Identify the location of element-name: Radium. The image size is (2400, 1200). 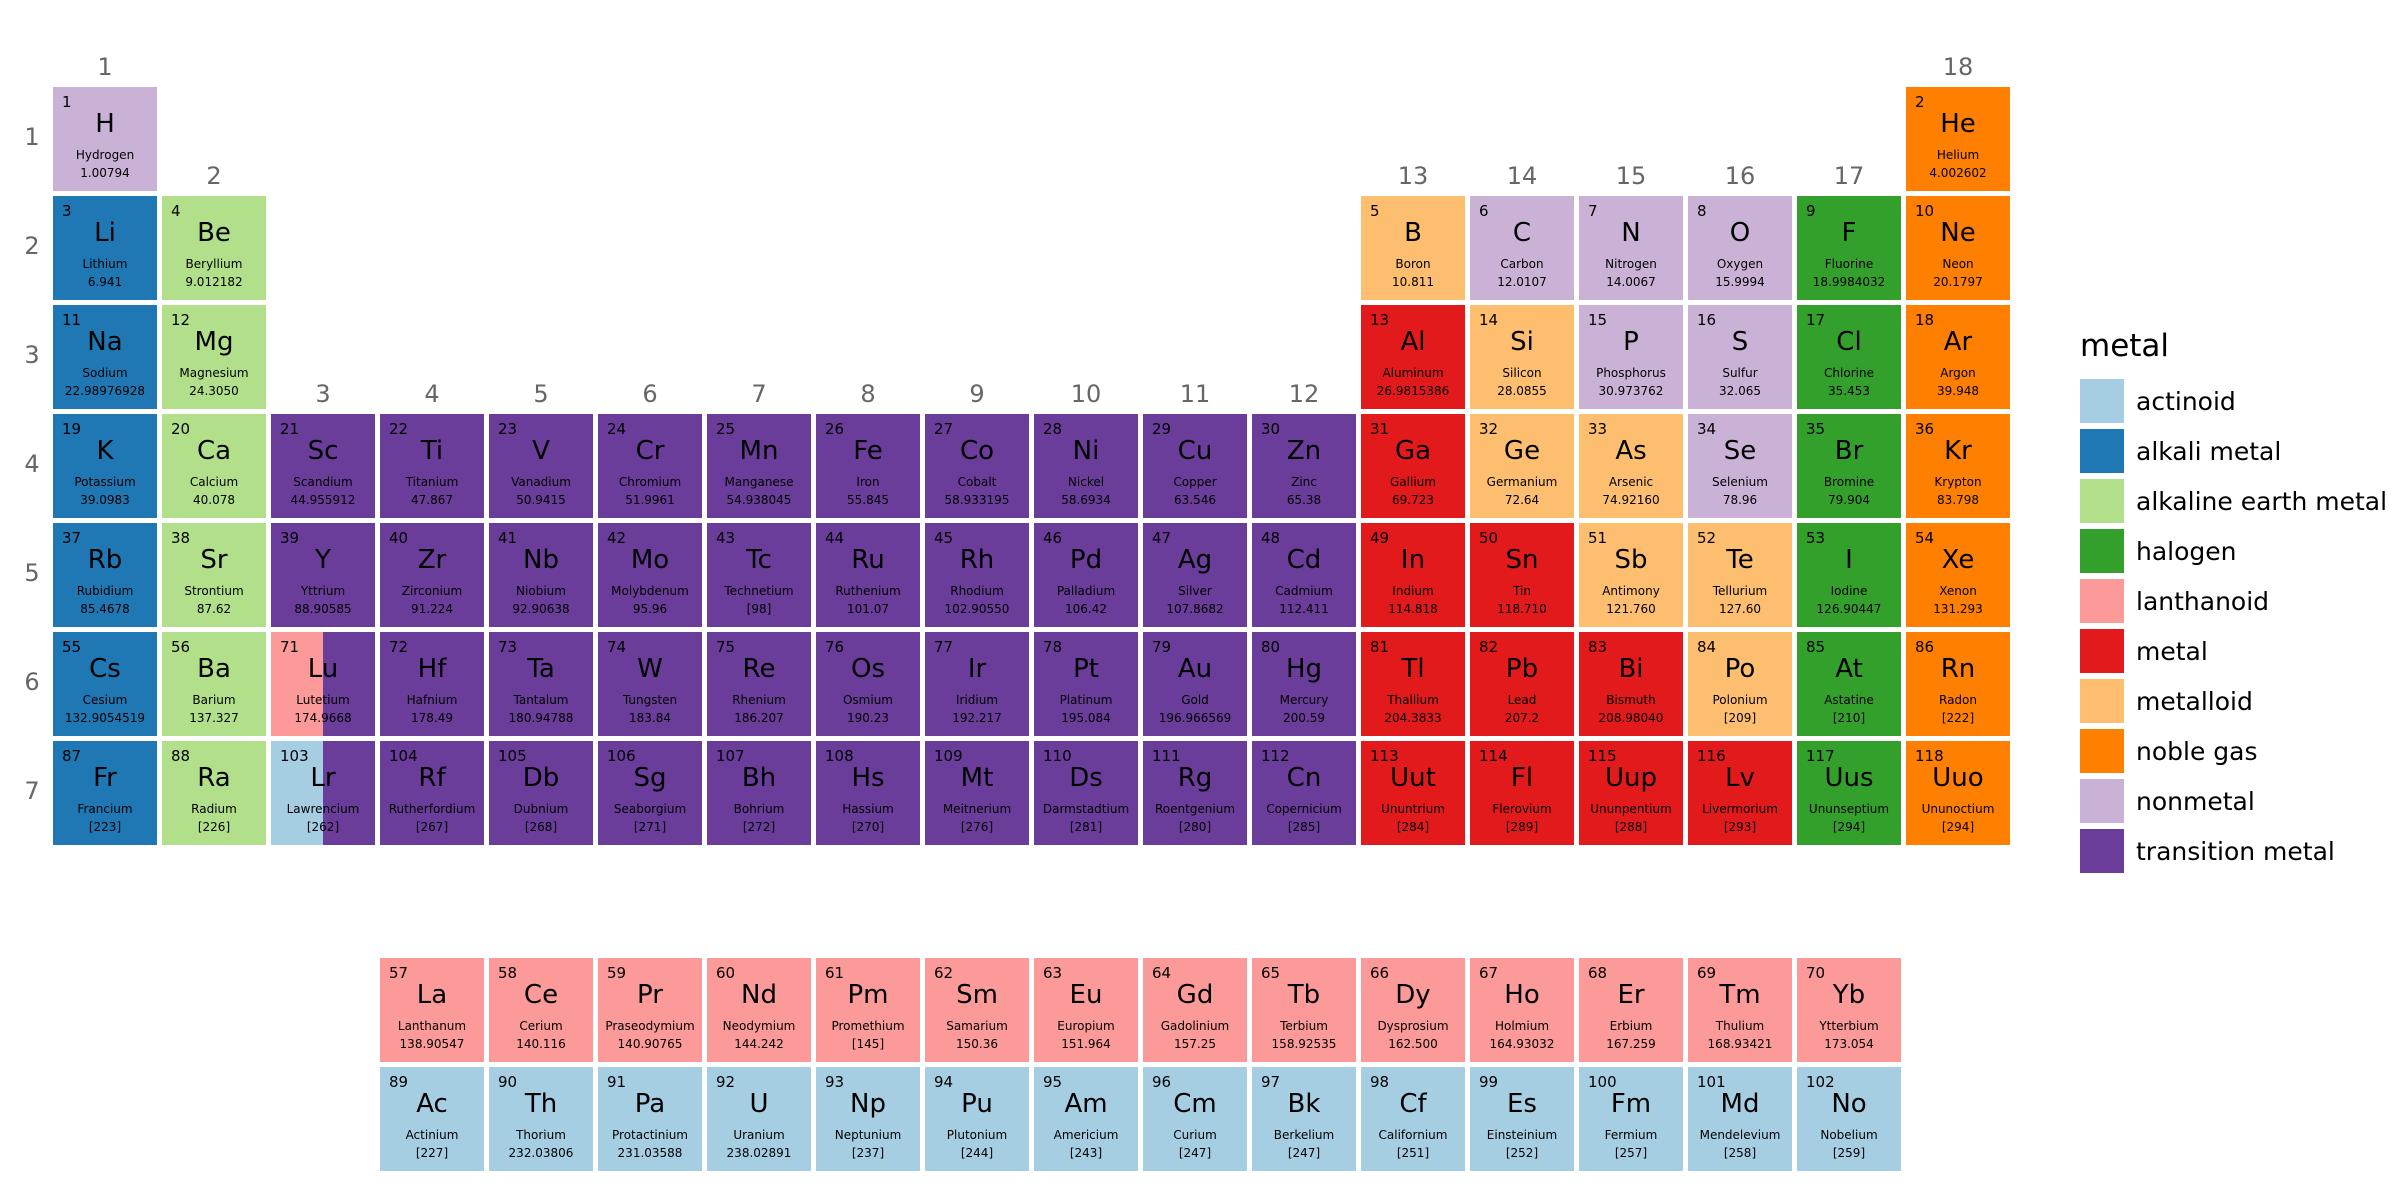
(214, 809).